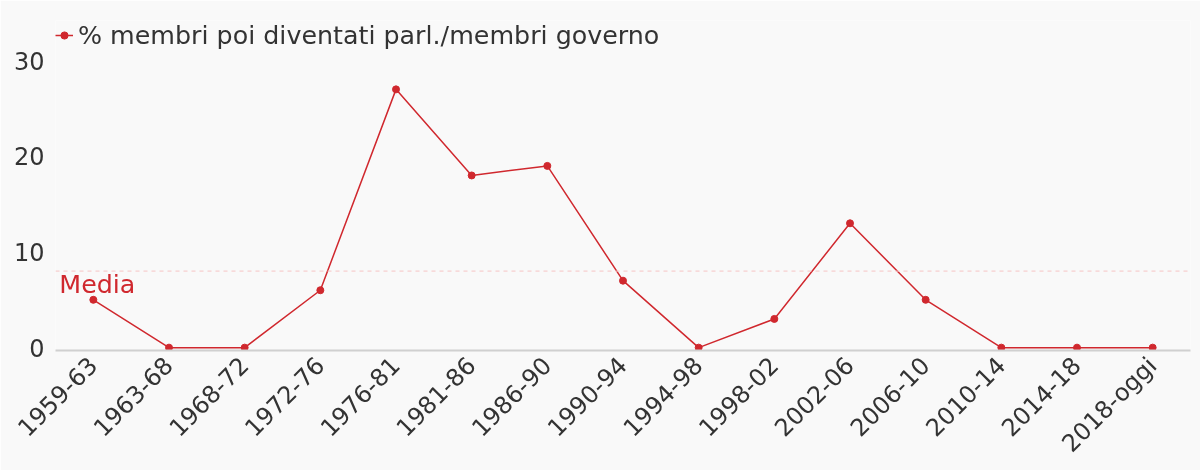 The image size is (1200, 470). Describe the element at coordinates (37, 348) in the screenshot. I see `y-tick-label: 0` at that location.